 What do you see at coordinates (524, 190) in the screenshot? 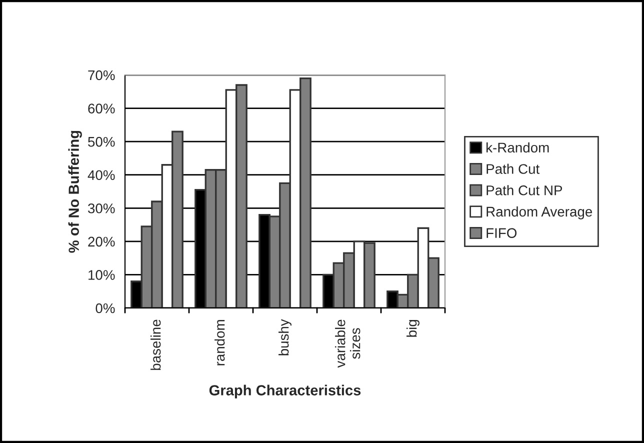
I see `legend-label: Path Cut NP` at bounding box center [524, 190].